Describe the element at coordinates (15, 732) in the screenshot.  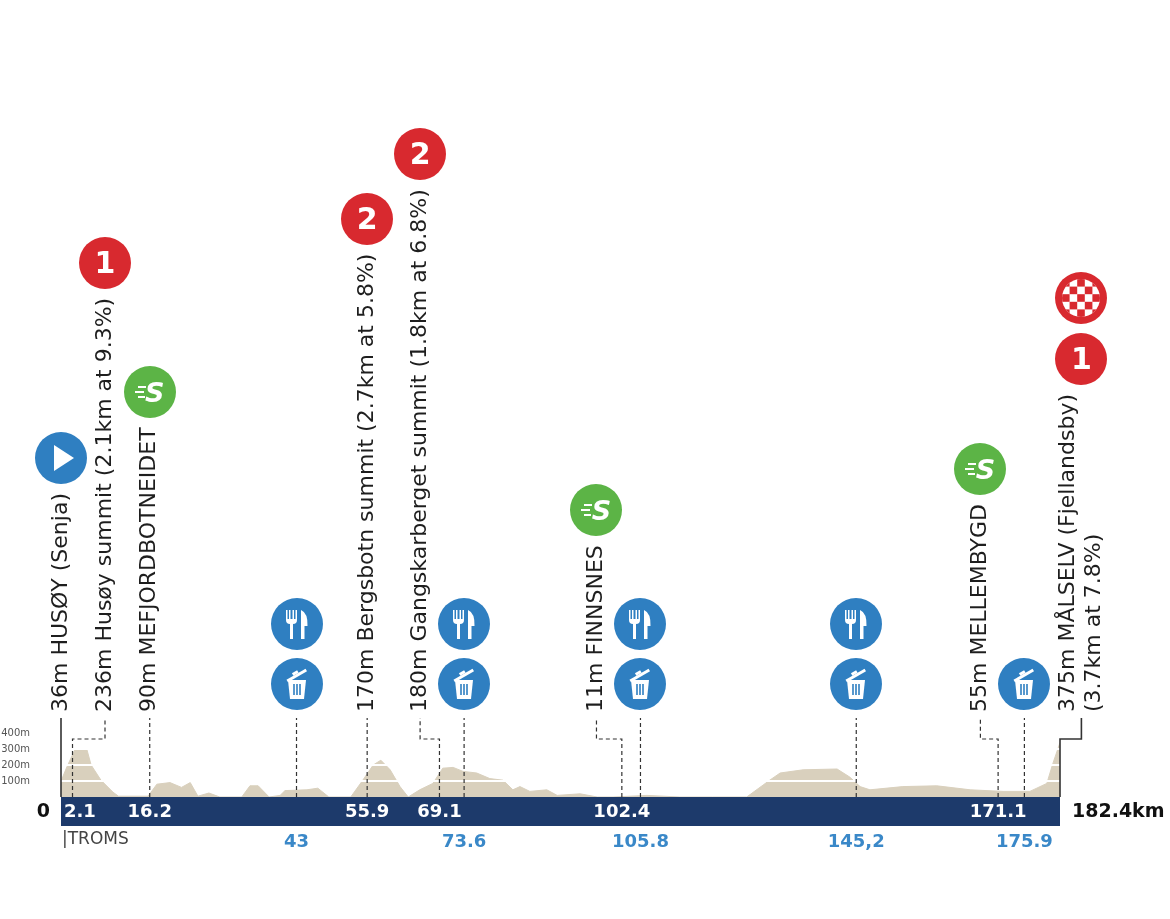
I see `y-tick-label: 400m` at that location.